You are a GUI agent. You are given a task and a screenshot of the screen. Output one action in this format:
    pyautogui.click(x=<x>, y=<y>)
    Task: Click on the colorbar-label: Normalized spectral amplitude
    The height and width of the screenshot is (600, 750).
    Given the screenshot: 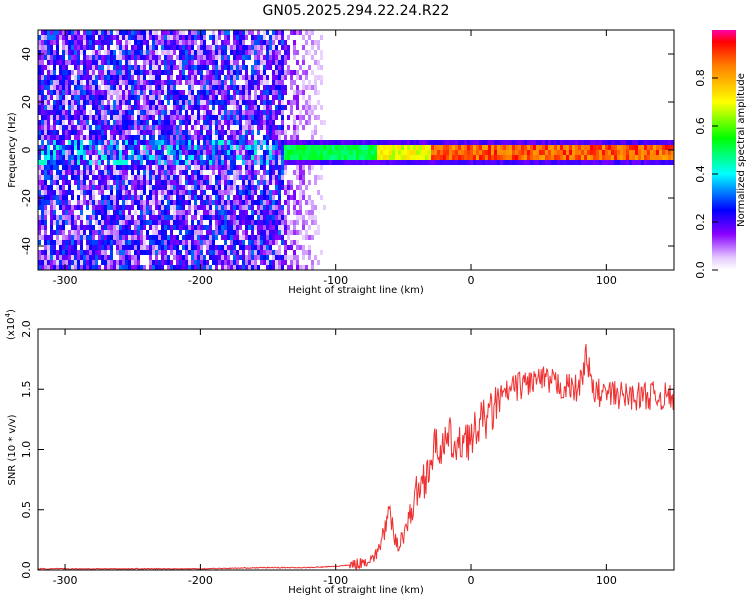 What is the action you would take?
    pyautogui.click(x=741, y=150)
    